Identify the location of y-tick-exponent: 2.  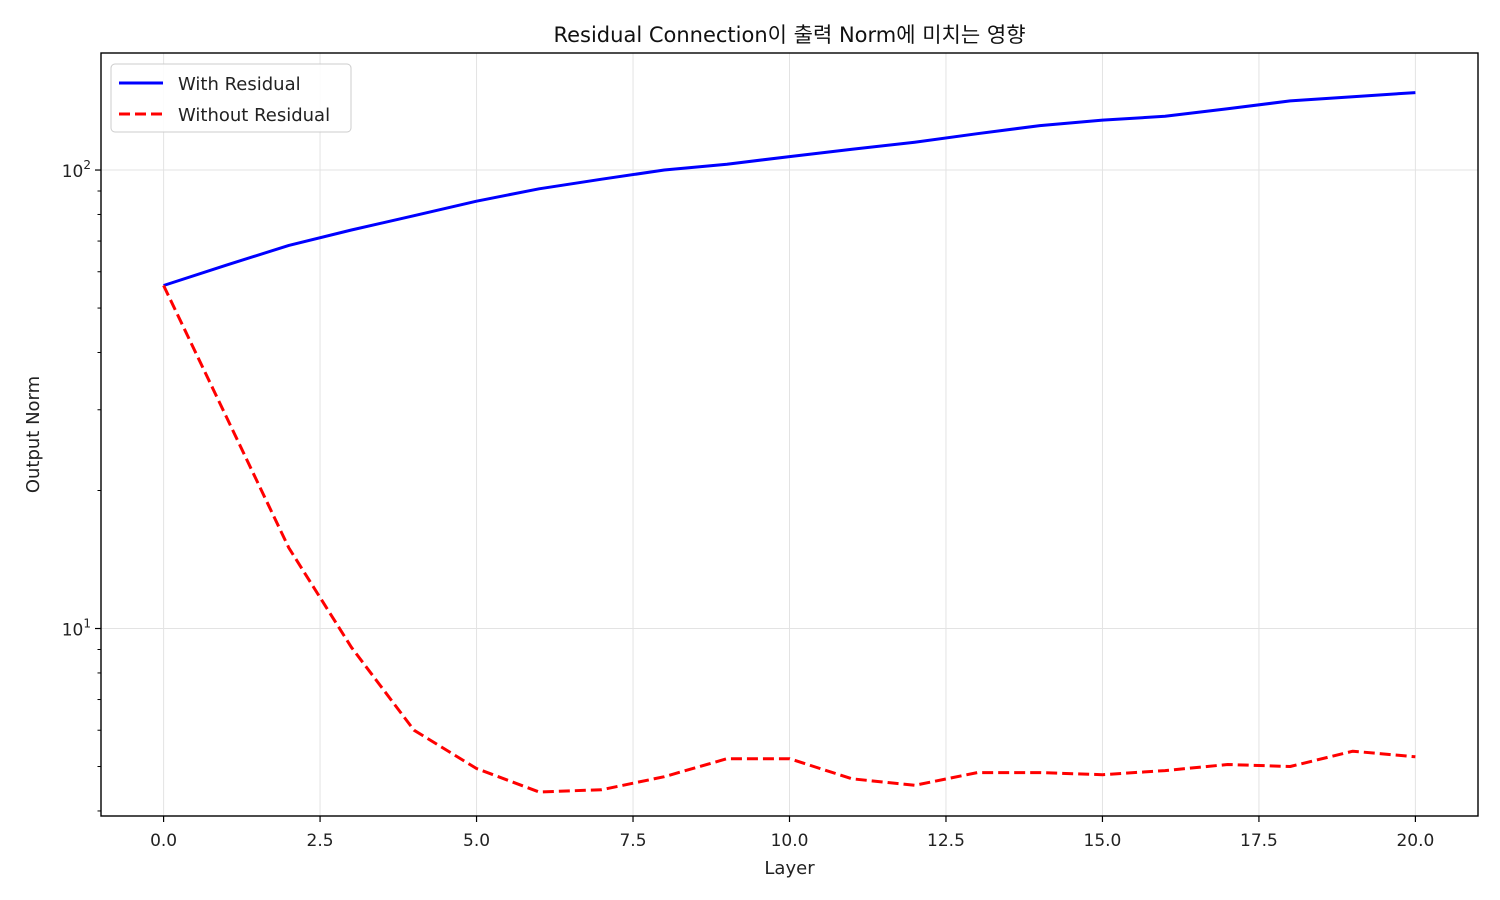
(87, 165).